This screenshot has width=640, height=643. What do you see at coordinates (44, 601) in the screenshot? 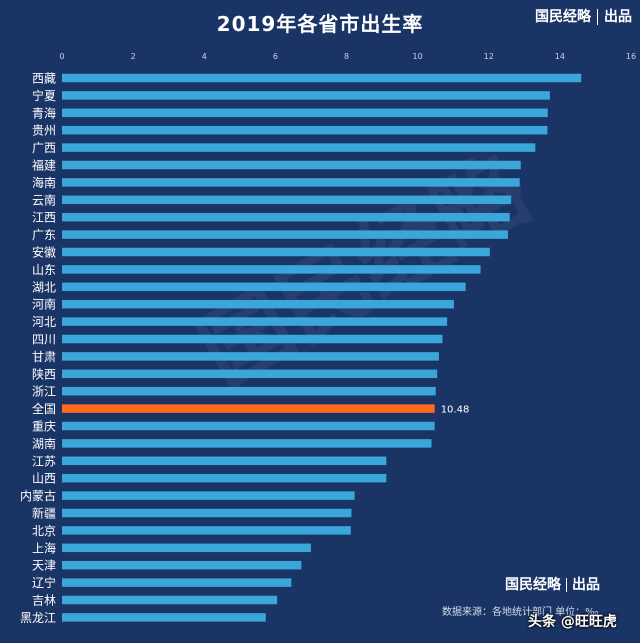
I see `y-category-label: 吉林` at bounding box center [44, 601].